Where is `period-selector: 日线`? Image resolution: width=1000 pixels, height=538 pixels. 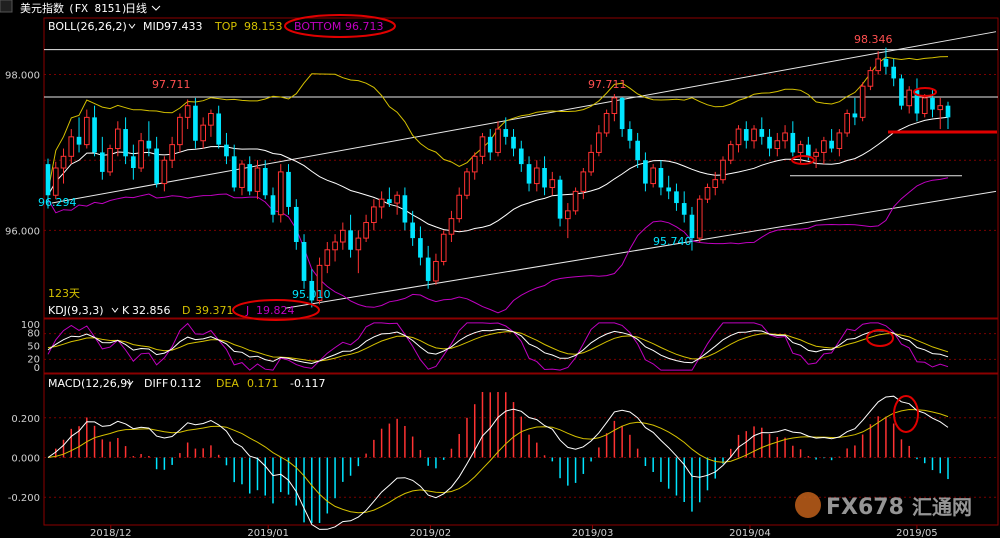
period-selector: 日线 is located at coordinates (136, 8).